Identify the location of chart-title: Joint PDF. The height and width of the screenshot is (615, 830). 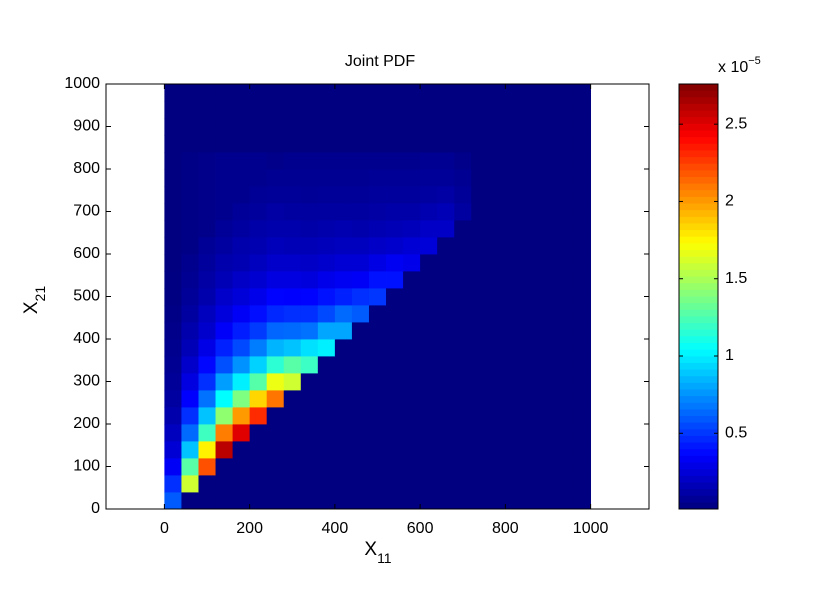
(380, 61).